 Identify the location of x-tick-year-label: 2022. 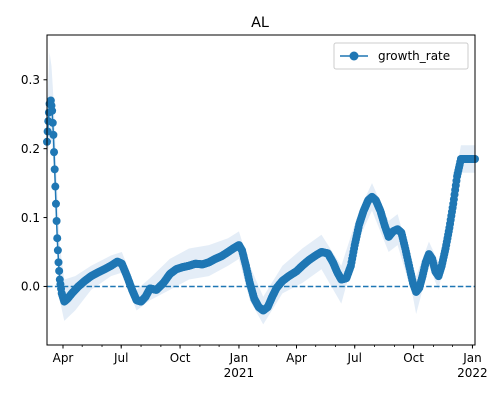
(472, 373).